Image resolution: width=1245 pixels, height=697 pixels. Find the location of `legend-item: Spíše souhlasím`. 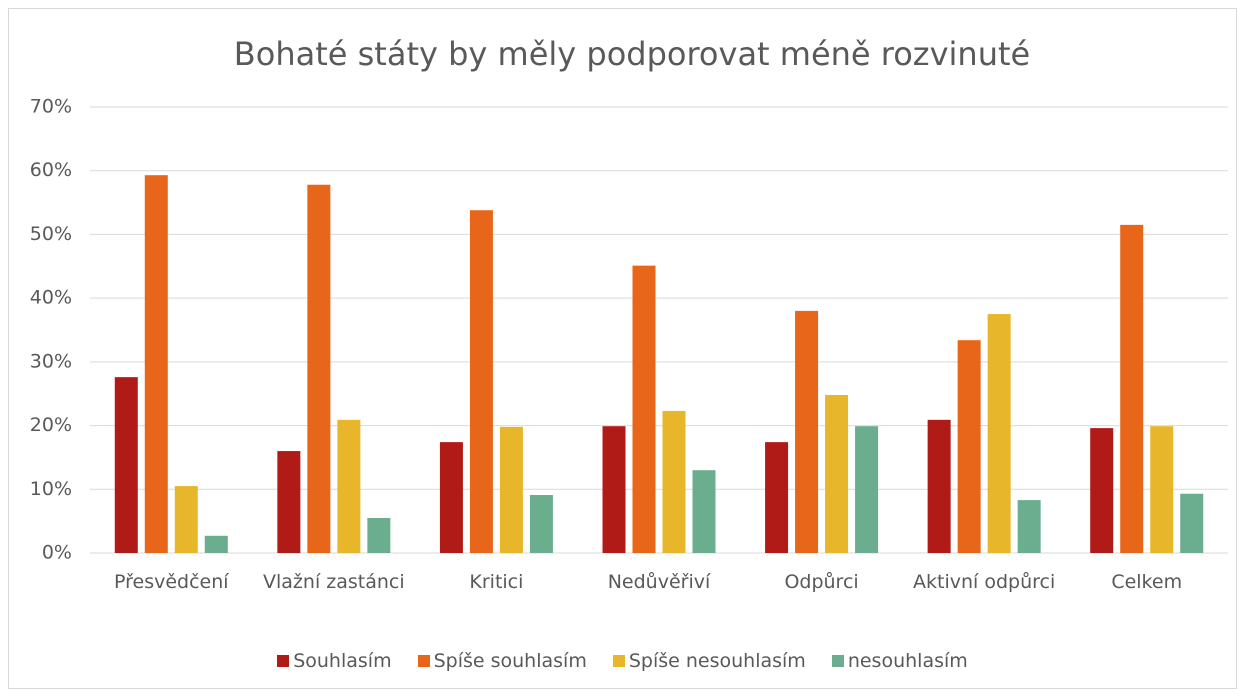

legend-item: Spíše souhlasím is located at coordinates (502, 661).